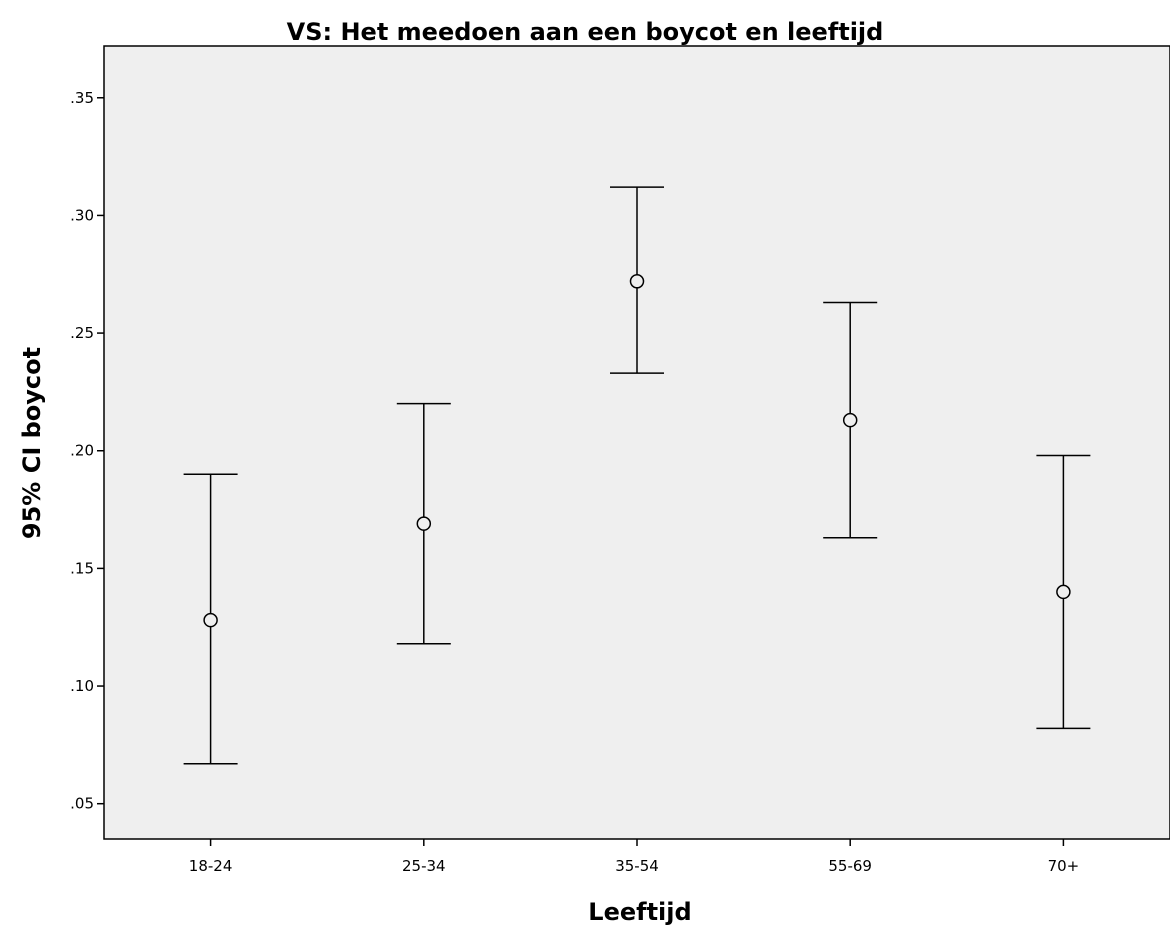 This screenshot has width=1170, height=929. Describe the element at coordinates (82, 568) in the screenshot. I see `y-tick-label: .15` at that location.